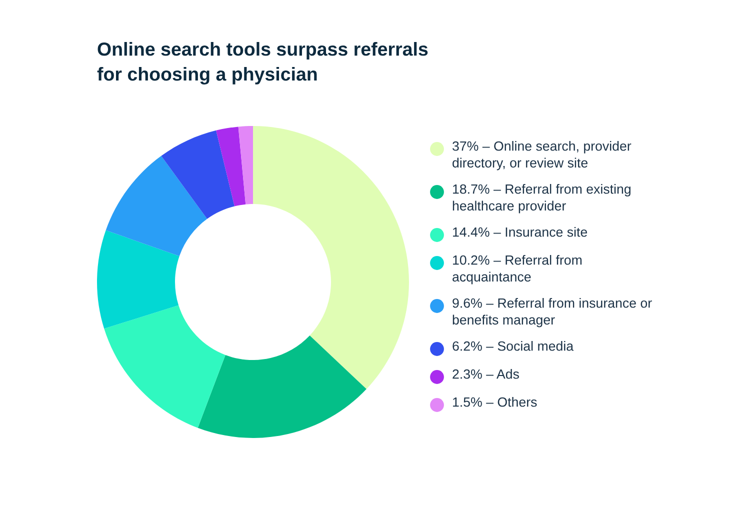 The image size is (733, 511). Describe the element at coordinates (517, 269) in the screenshot. I see `legend-label: 10.2% – Referral from acquaintance` at that location.